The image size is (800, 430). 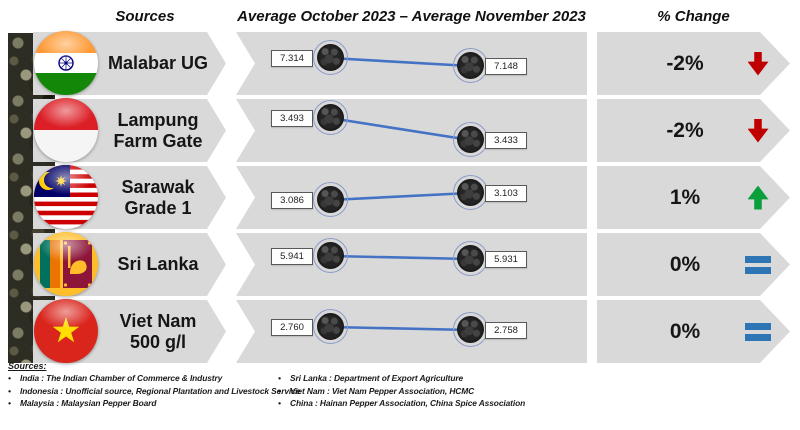 I want to click on row-label: Sarawak Grade 1, so click(x=158, y=197).